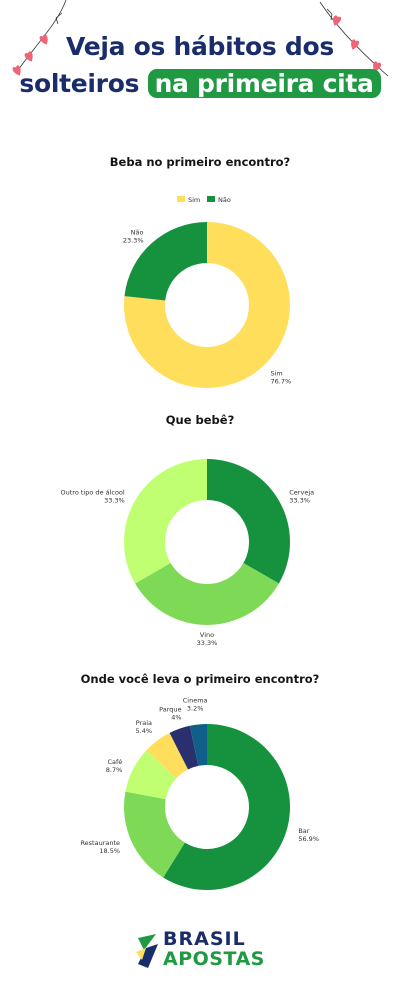 Image resolution: width=400 pixels, height=1000 pixels. Describe the element at coordinates (30, 55) in the screenshot. I see `heart-icon` at that location.